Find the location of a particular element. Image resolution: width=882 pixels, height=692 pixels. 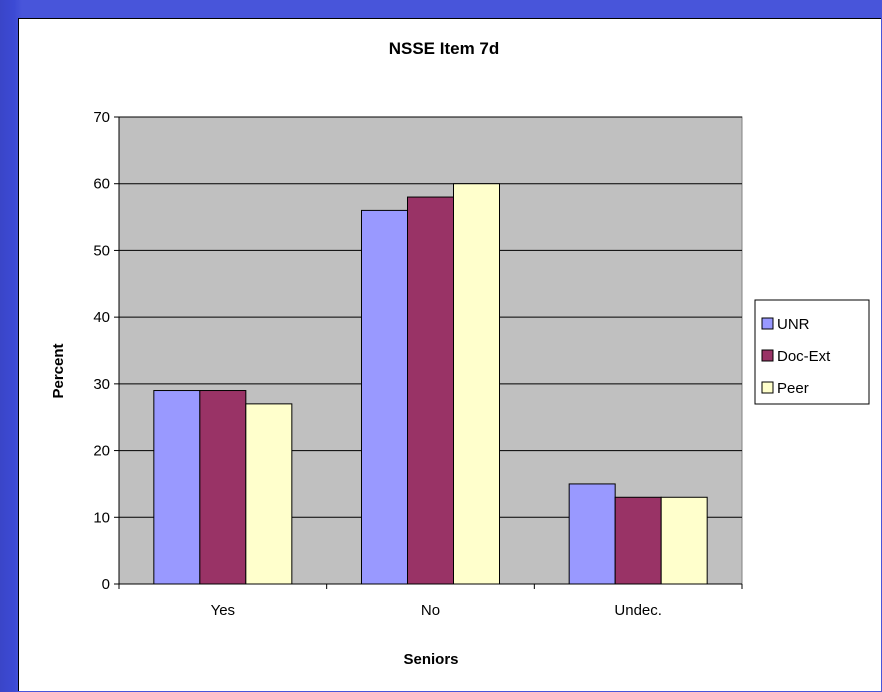

y-tick-label: 10 is located at coordinates (101, 517).